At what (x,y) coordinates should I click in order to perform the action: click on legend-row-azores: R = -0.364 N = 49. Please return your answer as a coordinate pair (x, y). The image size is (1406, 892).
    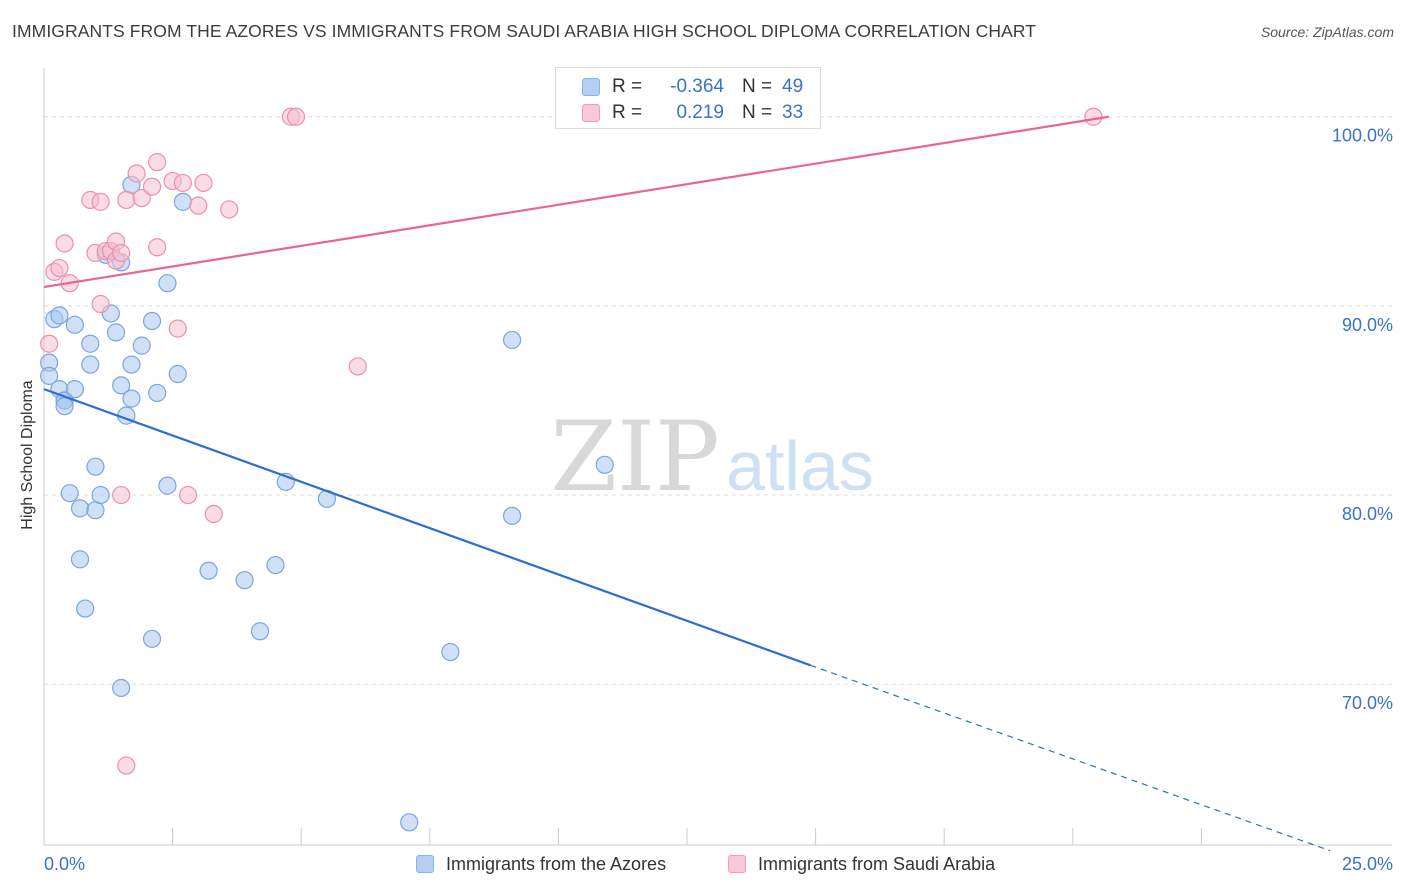
    Looking at the image, I should click on (679, 87).